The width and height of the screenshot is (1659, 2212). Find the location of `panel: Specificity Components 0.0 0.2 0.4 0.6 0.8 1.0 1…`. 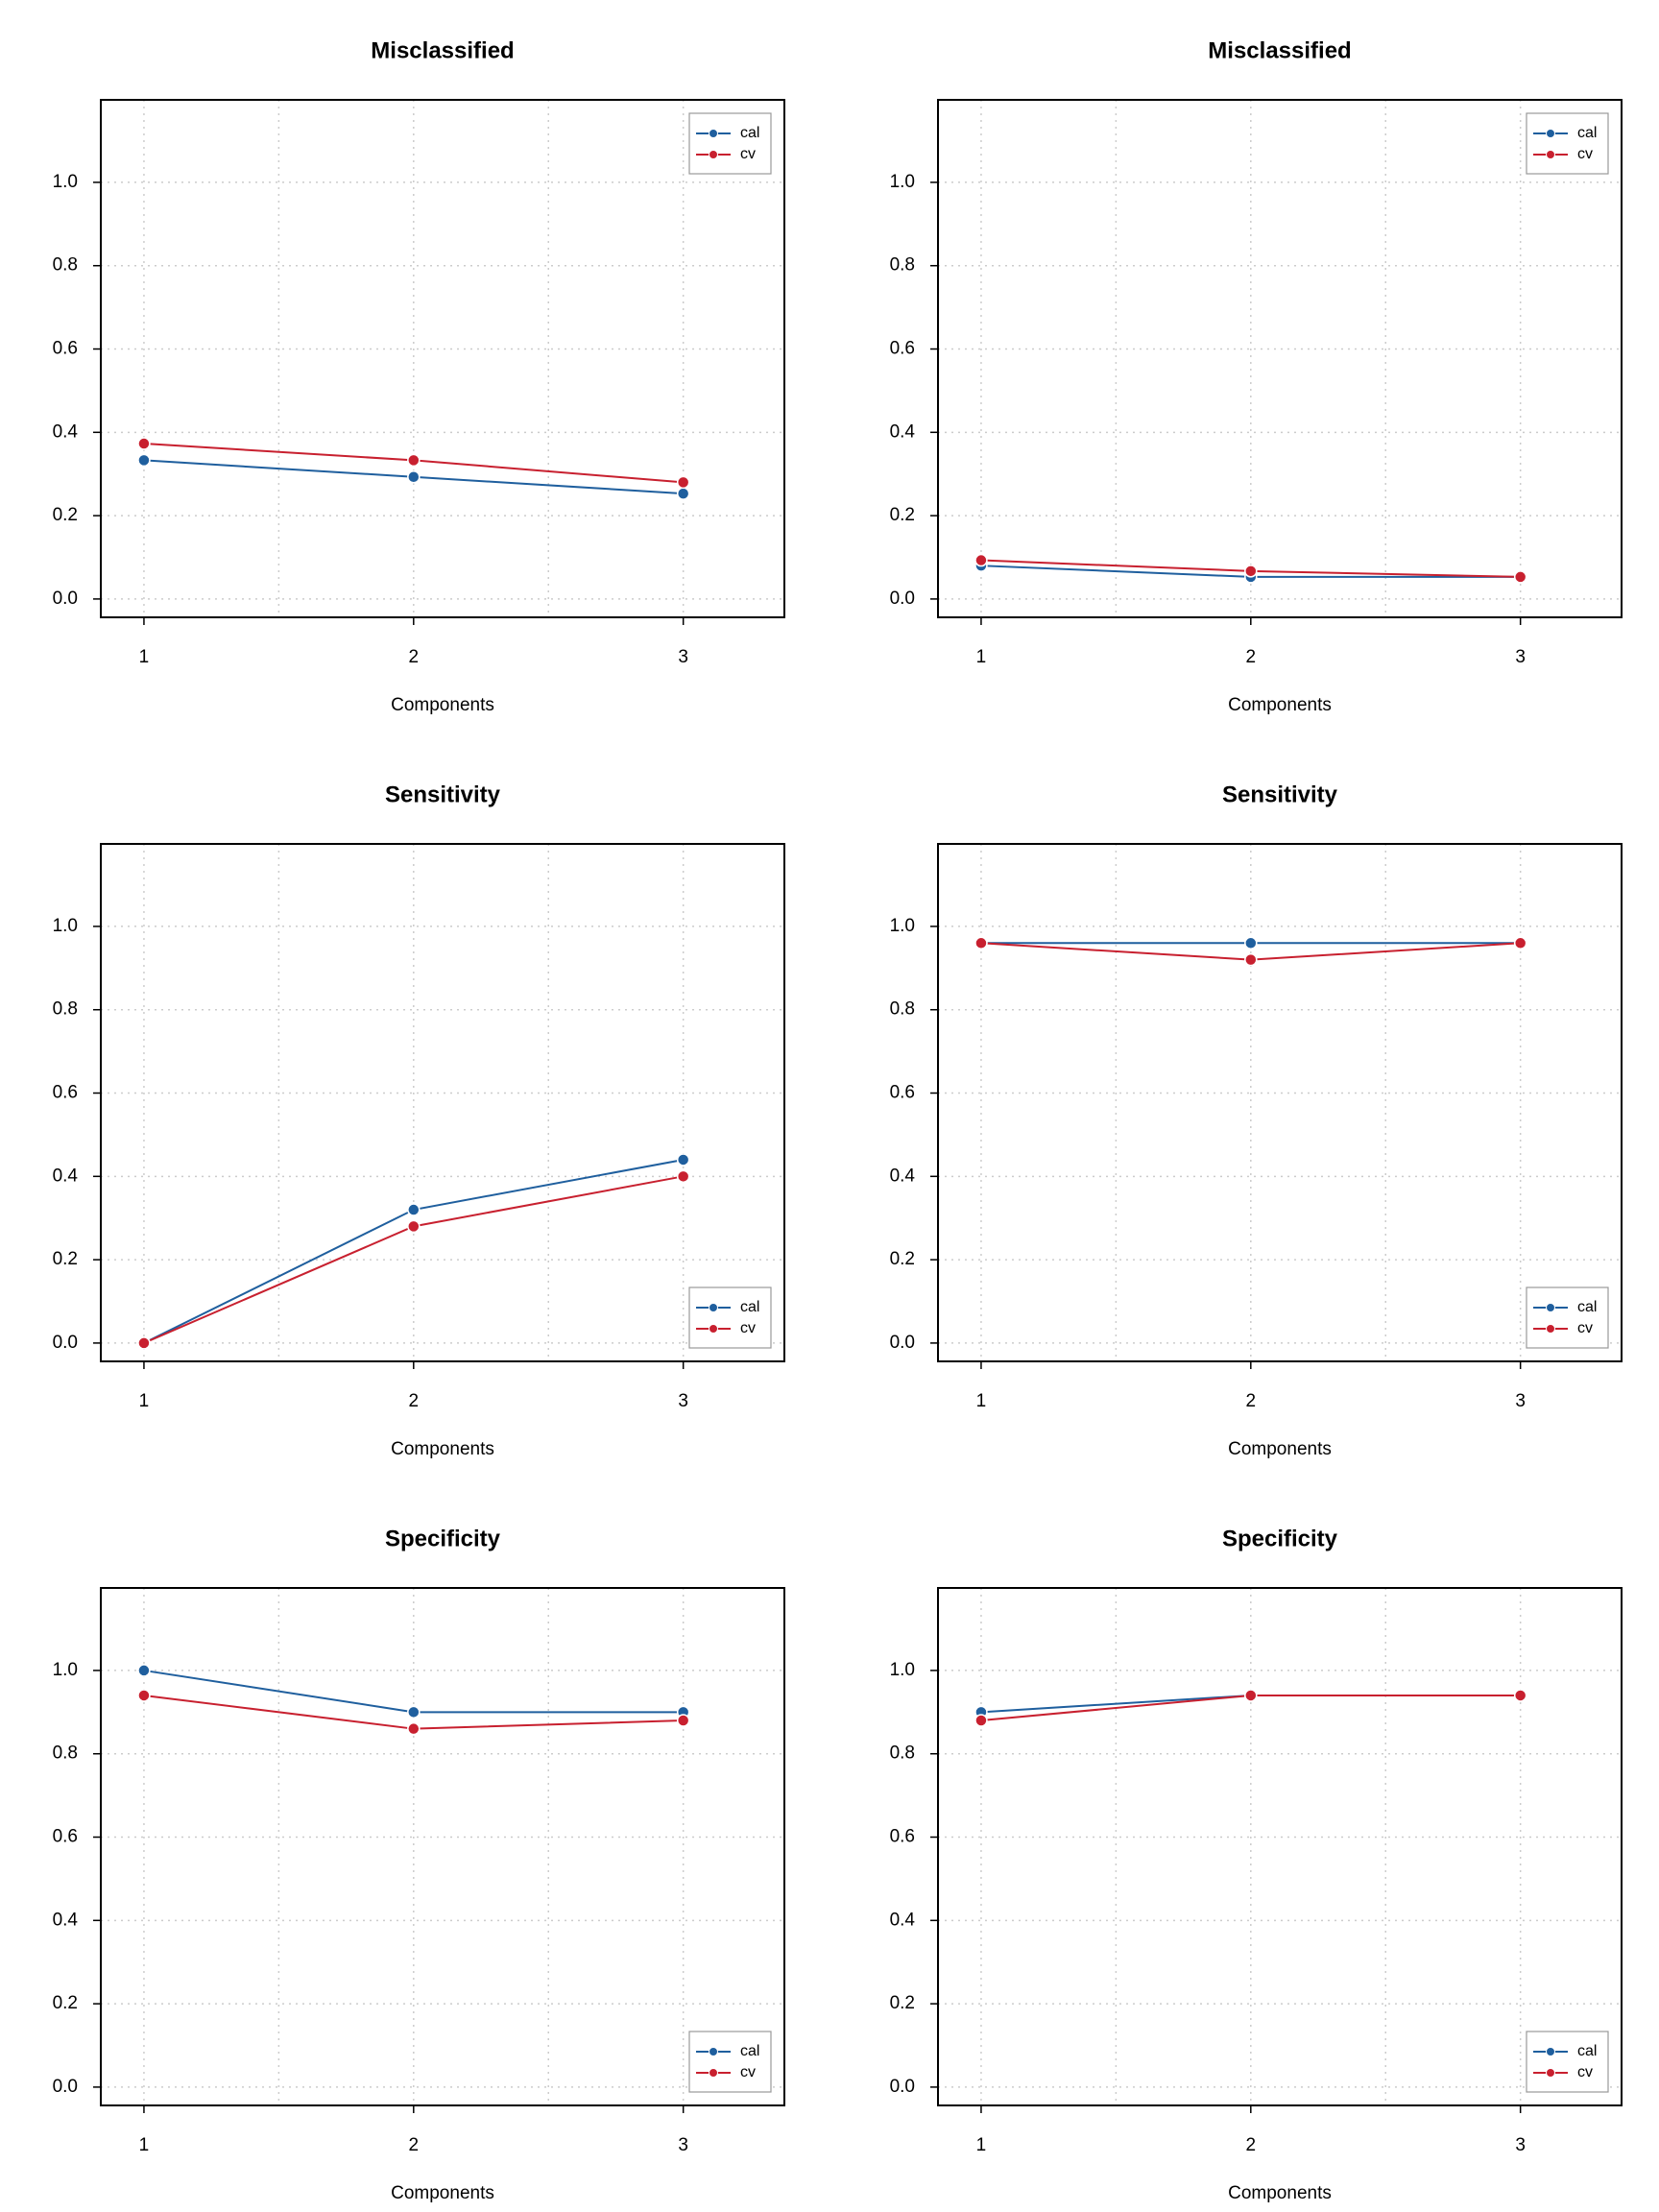

panel: Specificity Components 0.0 0.2 0.4 0.6 0.8 1.0 1… is located at coordinates (1256, 1864).